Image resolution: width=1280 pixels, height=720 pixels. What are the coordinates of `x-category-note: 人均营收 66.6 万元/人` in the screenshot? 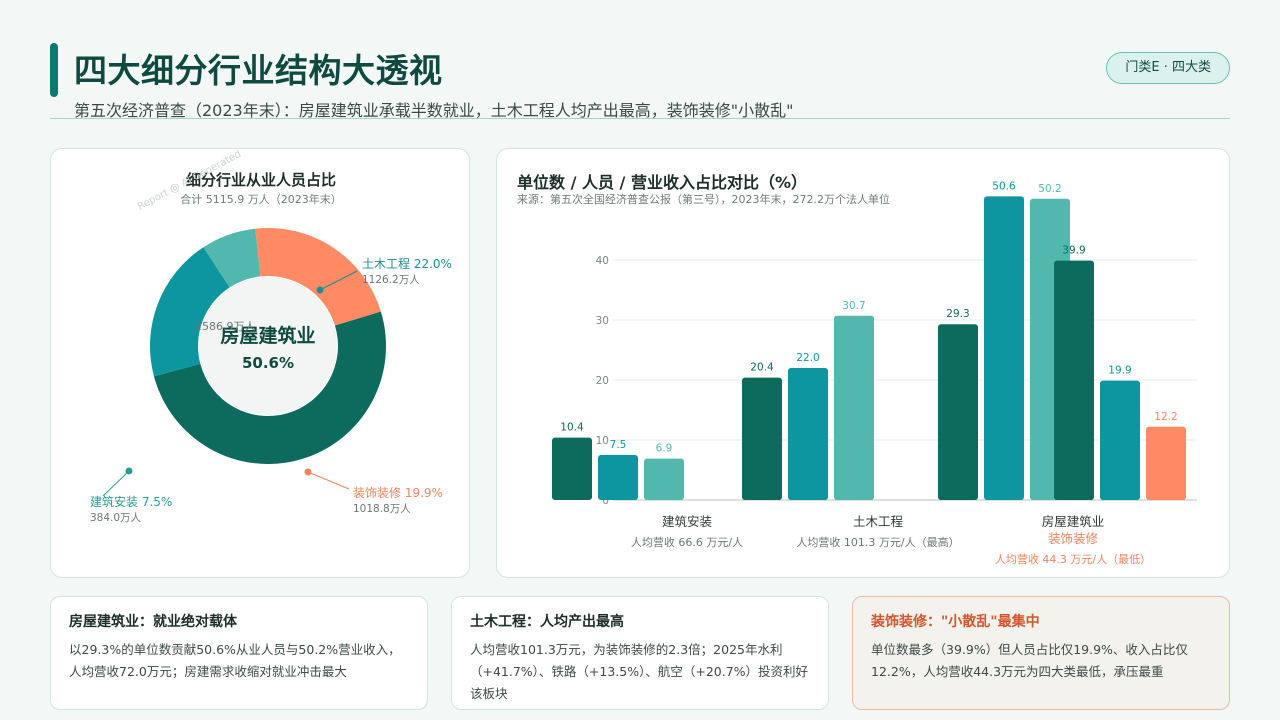 It's located at (687, 542).